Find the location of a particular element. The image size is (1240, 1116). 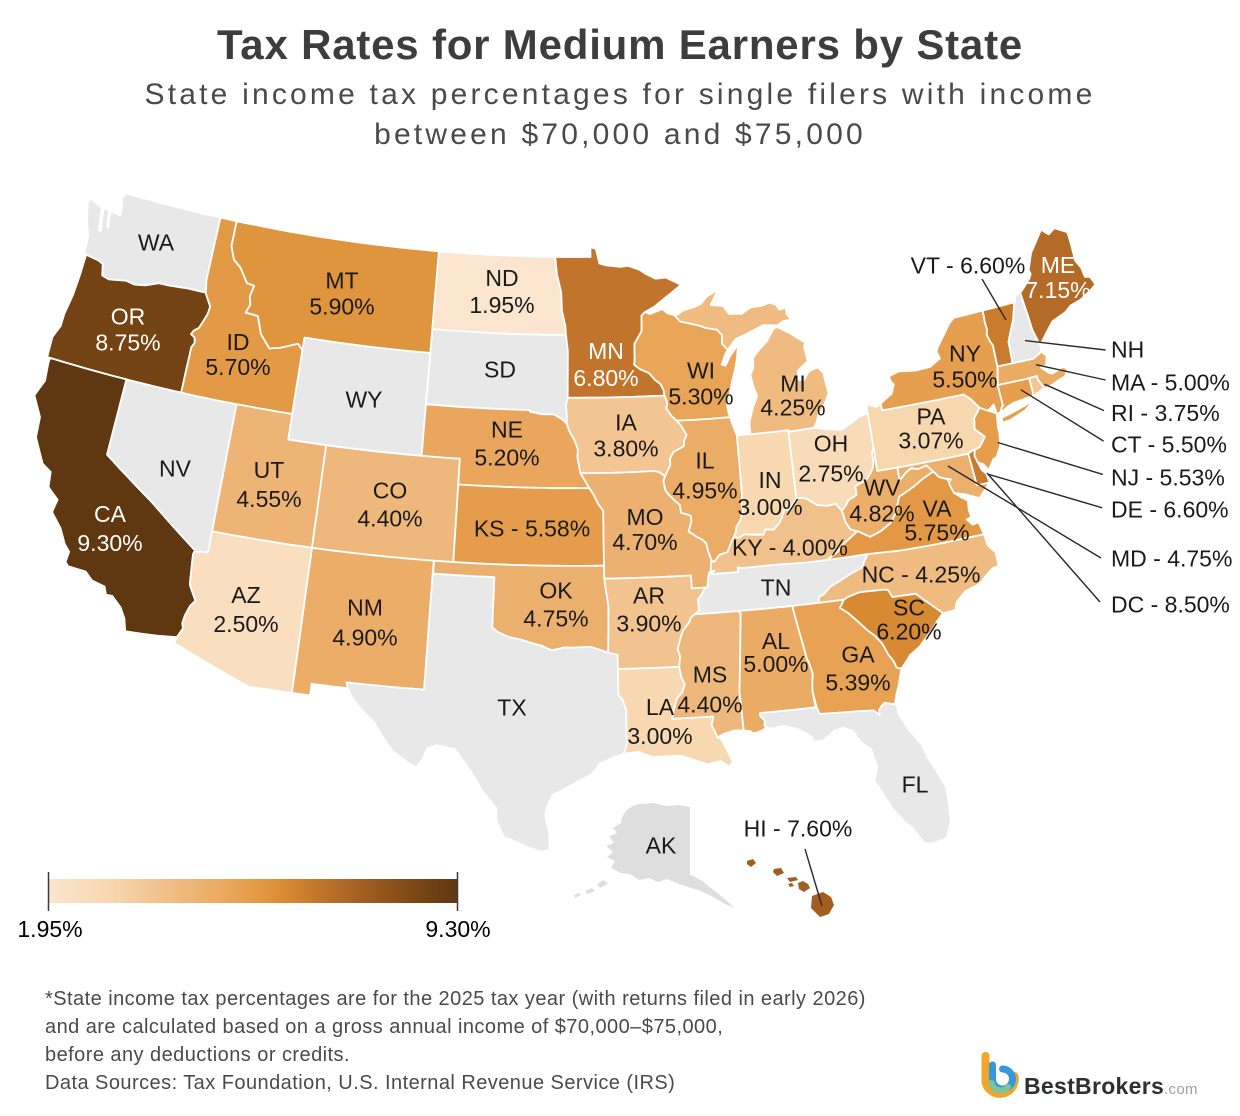

svg-text: 5.50% is located at coordinates (964, 379).